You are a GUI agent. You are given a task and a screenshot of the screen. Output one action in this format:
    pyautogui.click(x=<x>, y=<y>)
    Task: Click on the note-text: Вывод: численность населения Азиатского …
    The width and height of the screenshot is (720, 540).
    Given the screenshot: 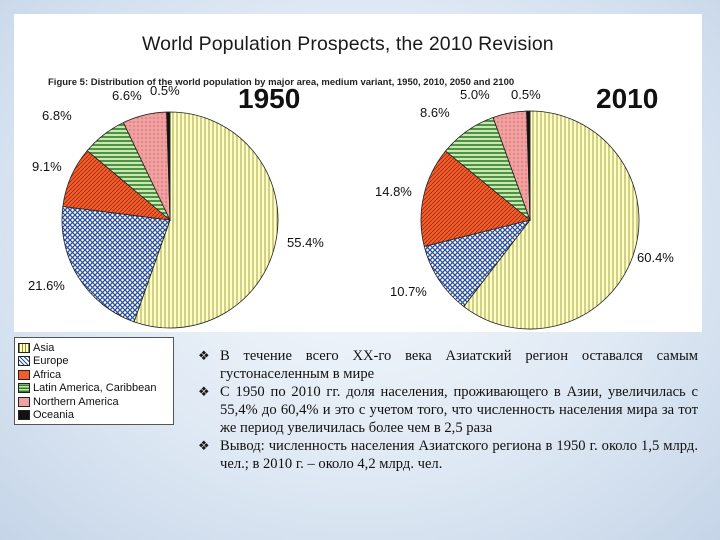 What is the action you would take?
    pyautogui.click(x=459, y=455)
    